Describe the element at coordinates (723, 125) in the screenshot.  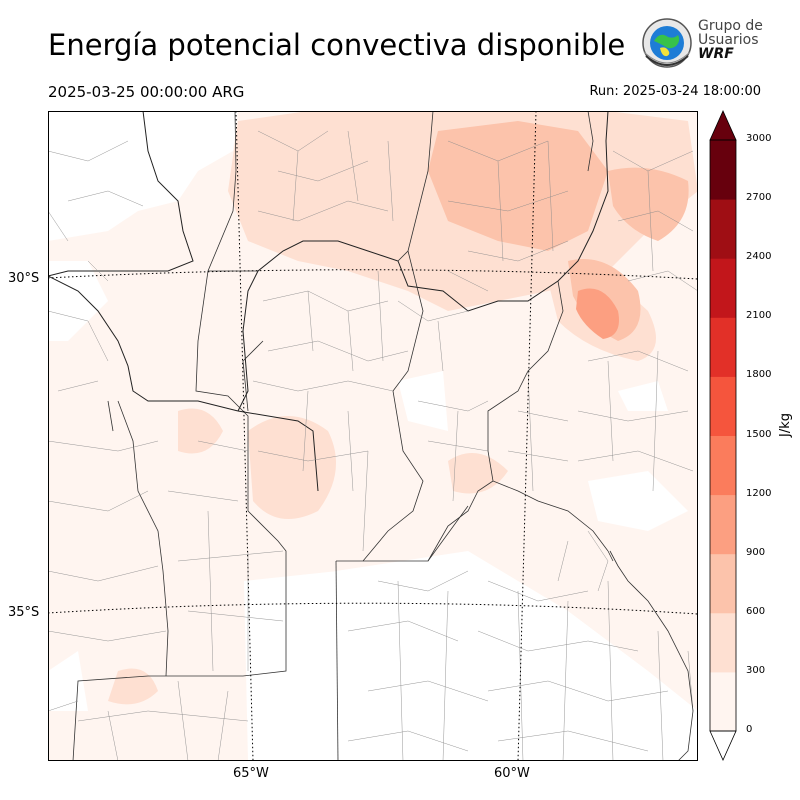
I see `colorbar-extend-max` at that location.